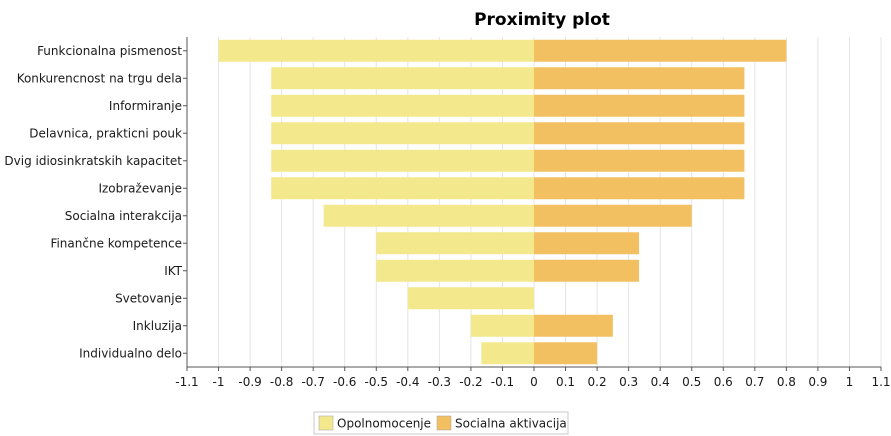 The width and height of the screenshot is (891, 436). Describe the element at coordinates (542, 20) in the screenshot. I see `chart-title: Proximity plot` at that location.